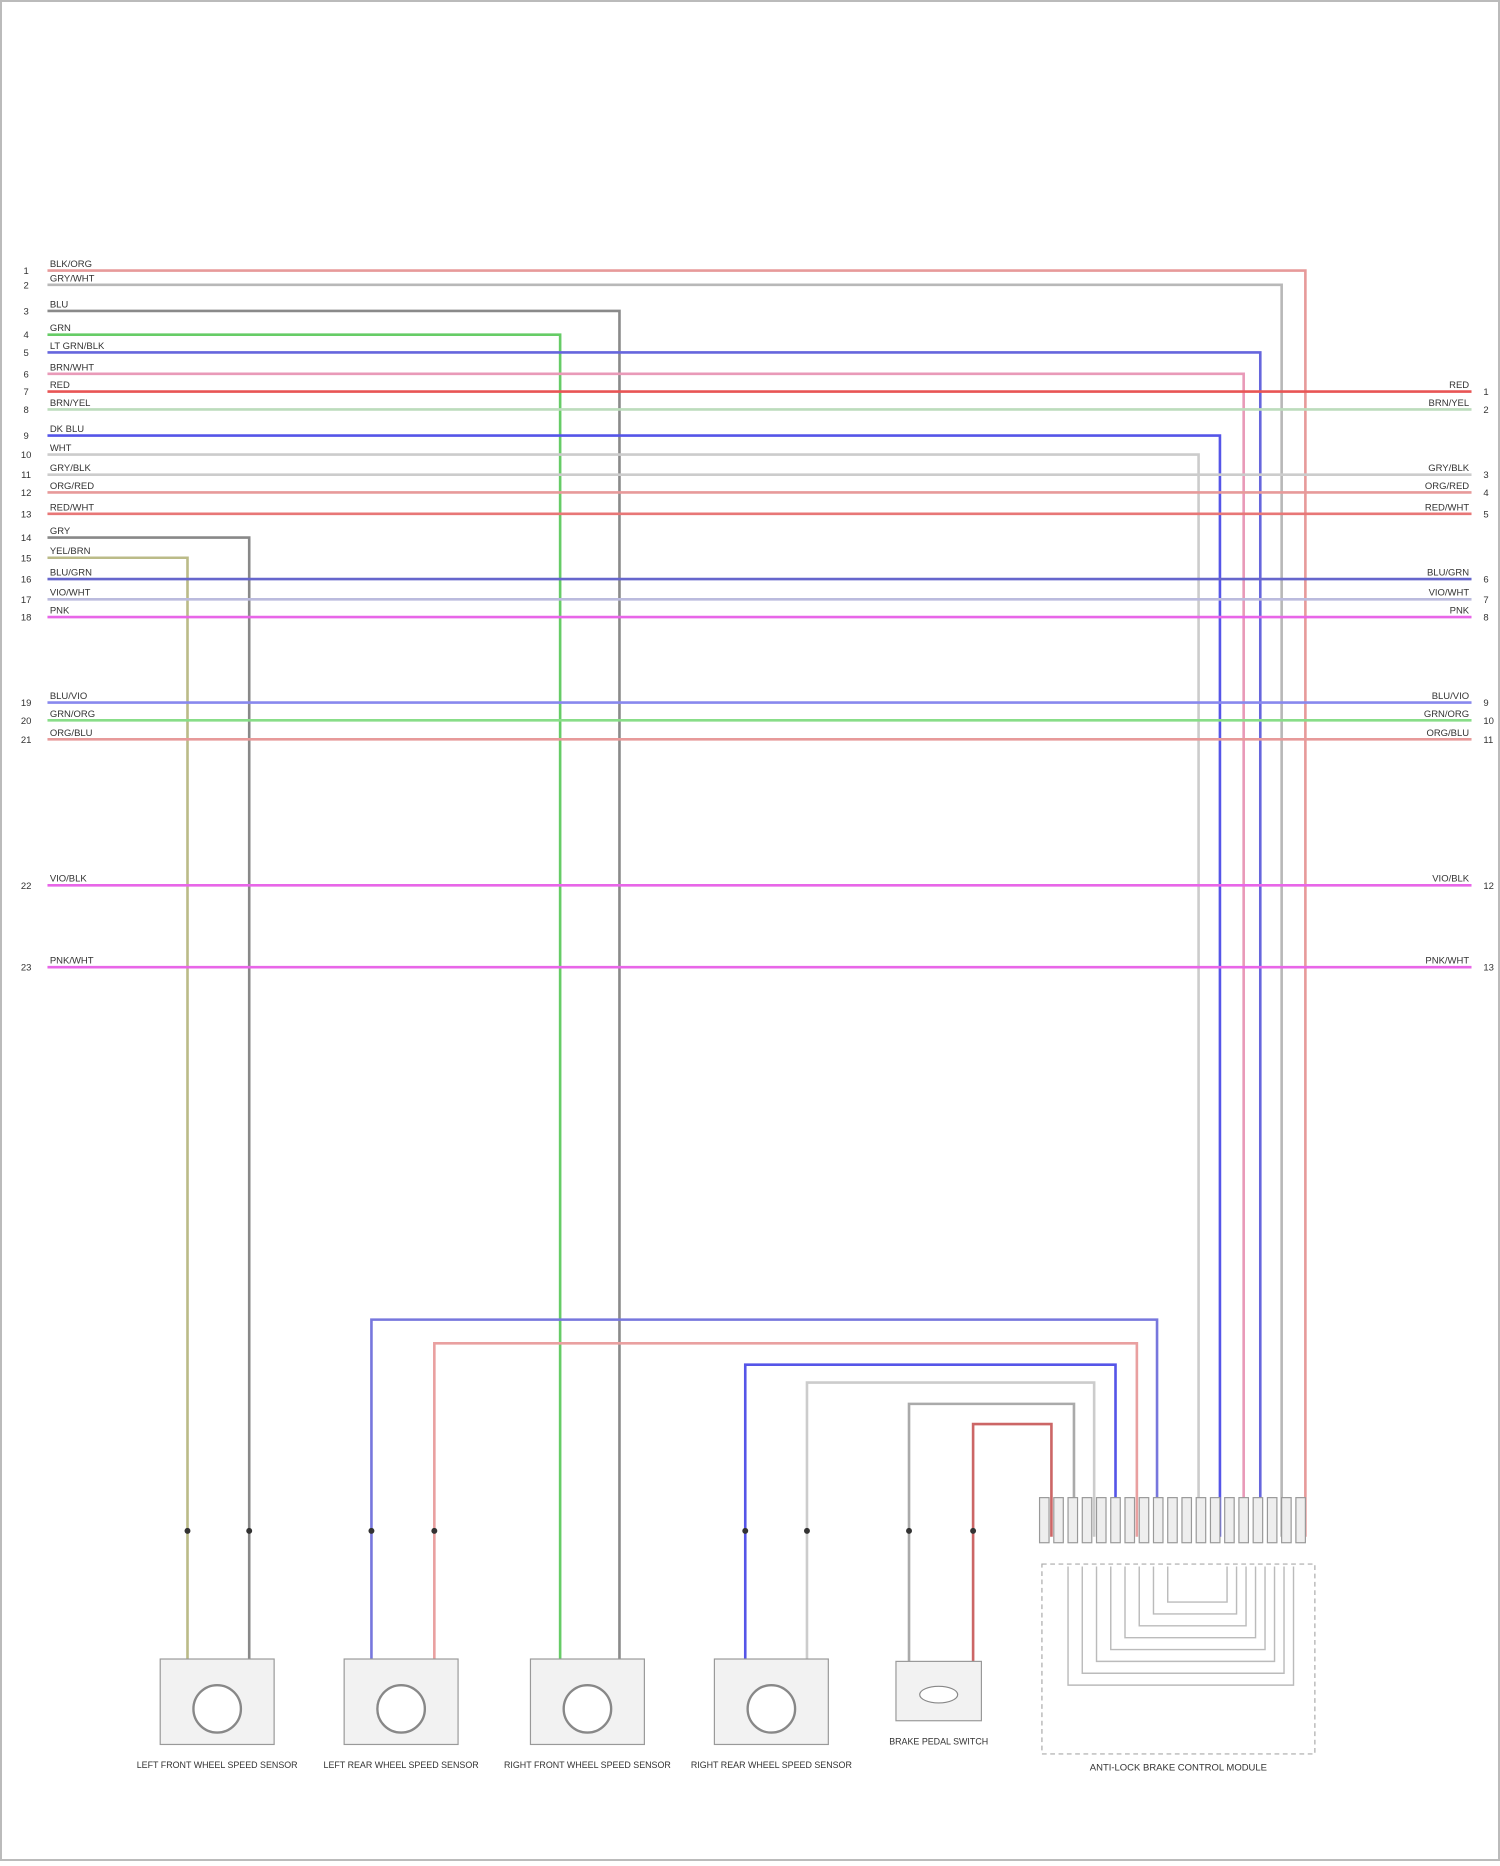 The image size is (1500, 1866). I want to click on pin-number: 2, so click(25, 285).